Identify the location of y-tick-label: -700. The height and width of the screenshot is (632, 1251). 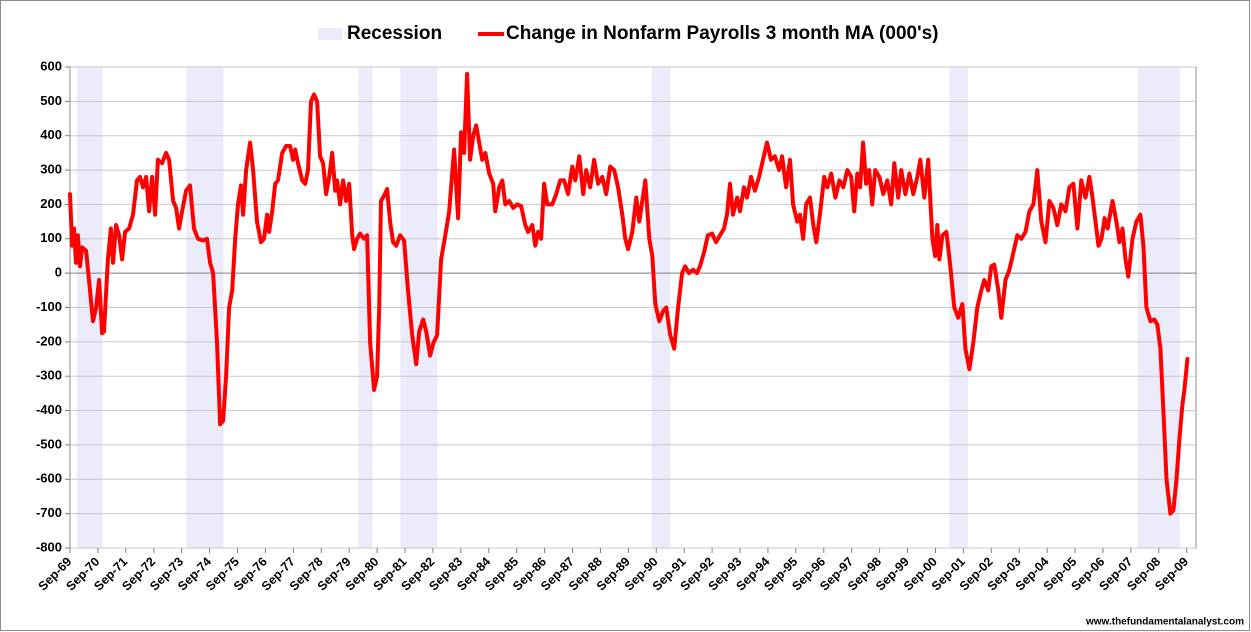
(49, 512).